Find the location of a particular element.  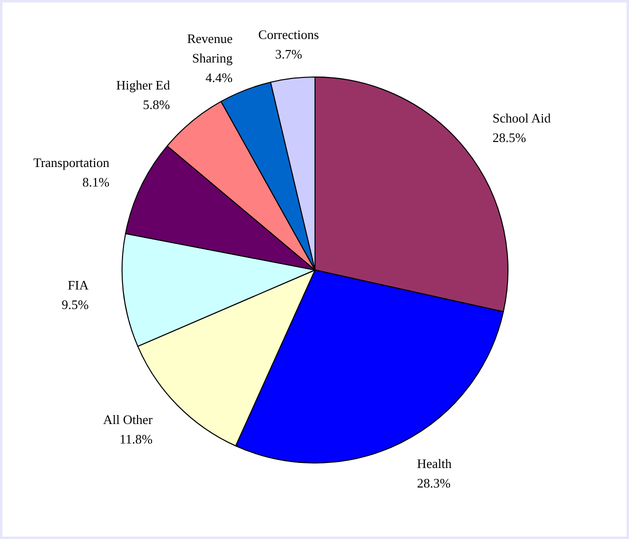

data-label: 5.8% is located at coordinates (156, 104).